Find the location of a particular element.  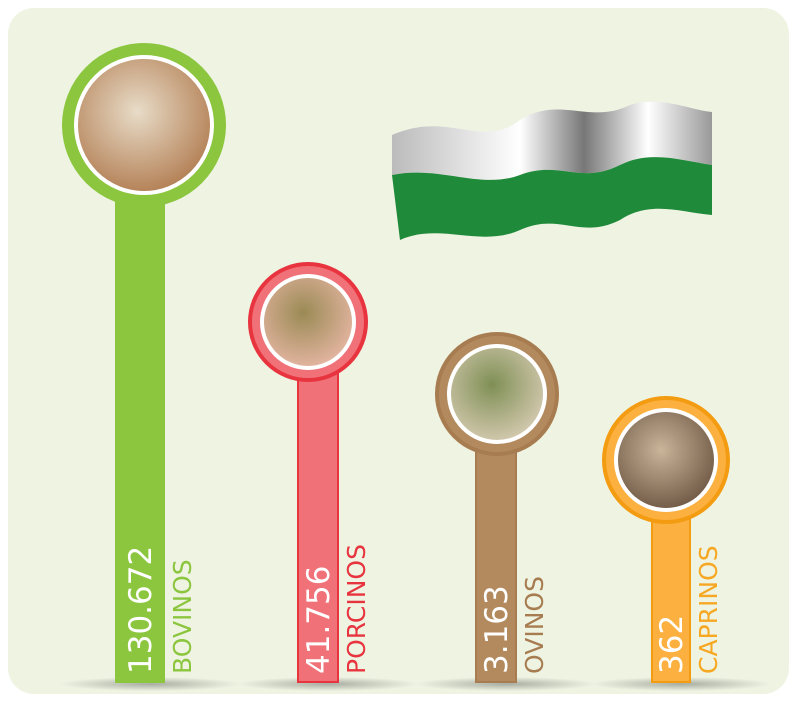

value: 130.672 is located at coordinates (141, 610).